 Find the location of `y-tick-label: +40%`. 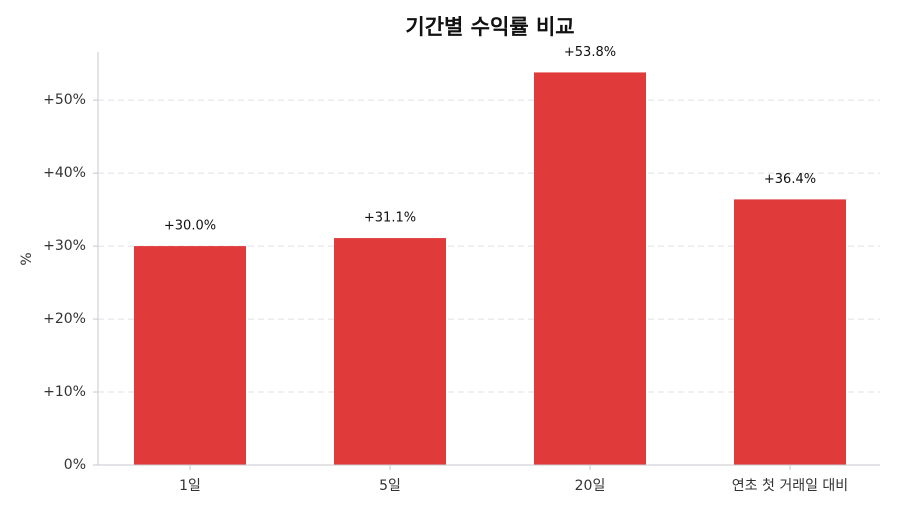

y-tick-label: +40% is located at coordinates (64, 173).